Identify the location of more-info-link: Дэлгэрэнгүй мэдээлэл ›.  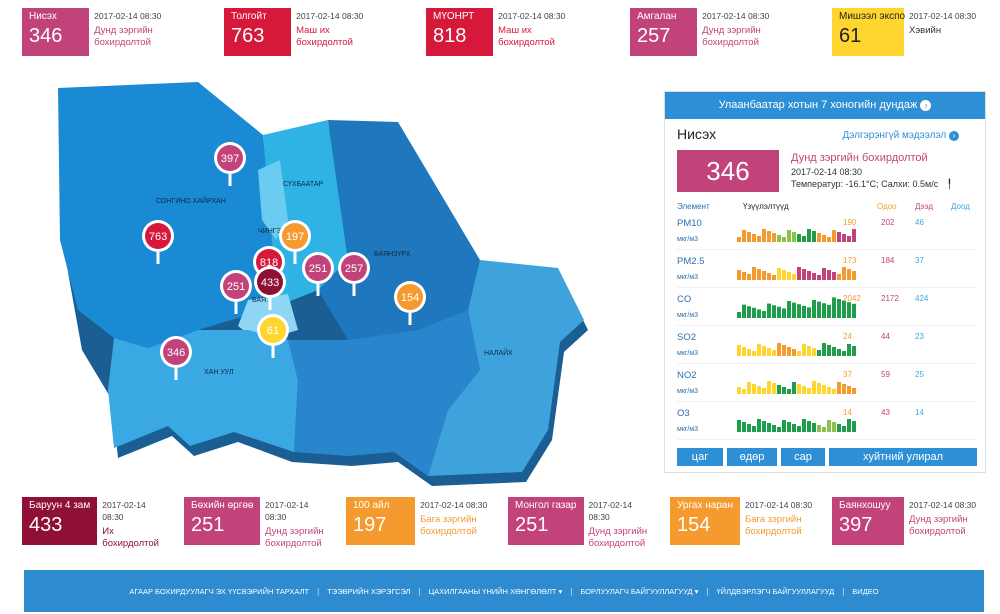
(901, 135).